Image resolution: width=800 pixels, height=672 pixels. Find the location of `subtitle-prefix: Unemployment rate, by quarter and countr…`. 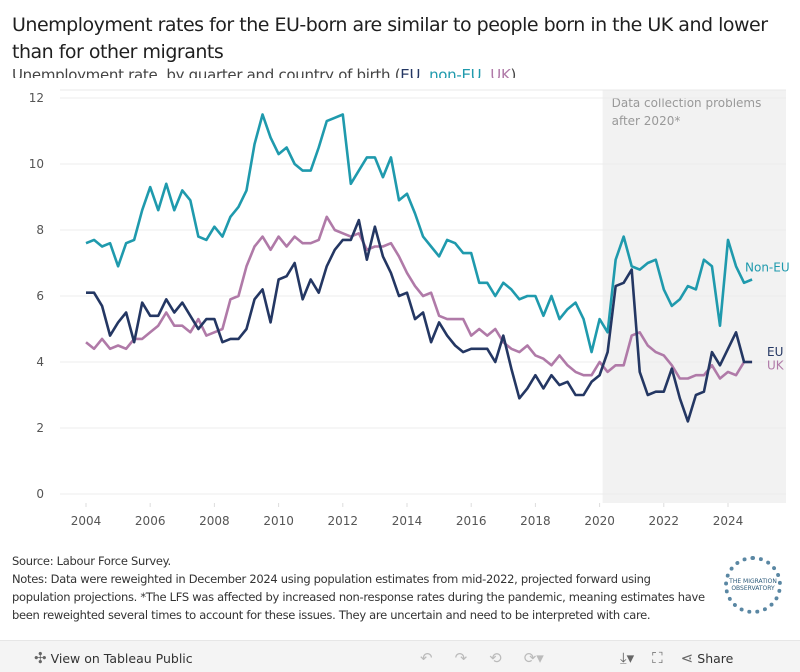

subtitle-prefix: Unemployment rate, by quarter and countr… is located at coordinates (206, 72).